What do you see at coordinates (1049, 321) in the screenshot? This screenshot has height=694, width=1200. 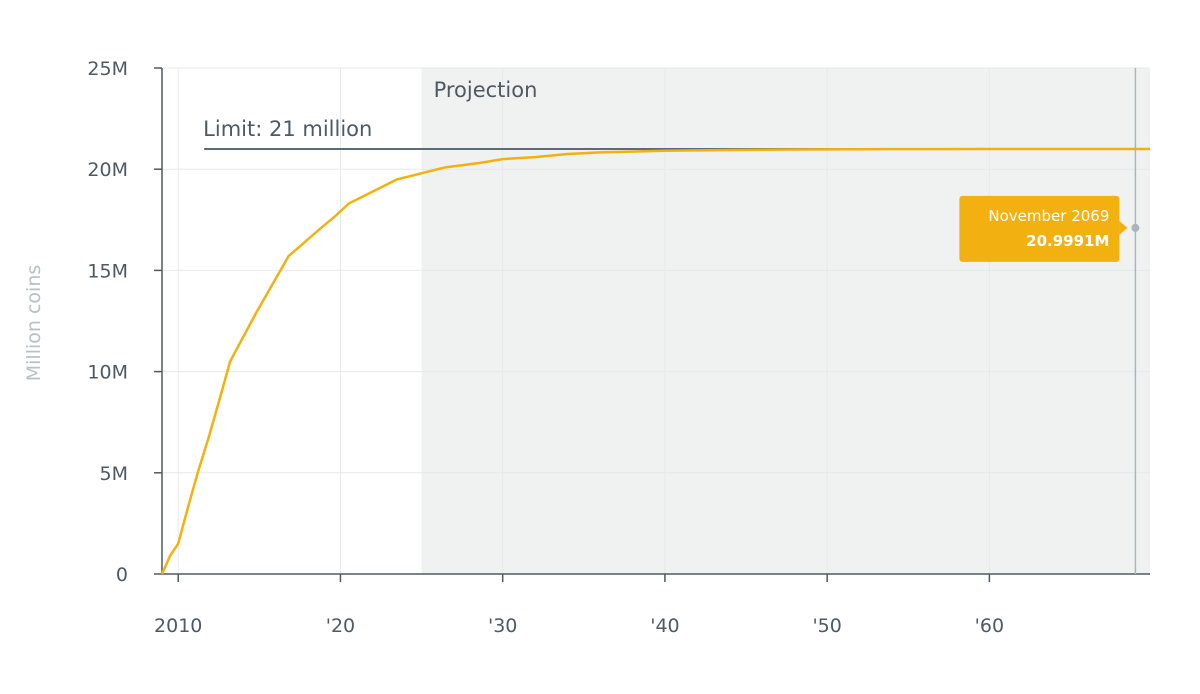 I see `tooltip: November 2069 20.9991M` at bounding box center [1049, 321].